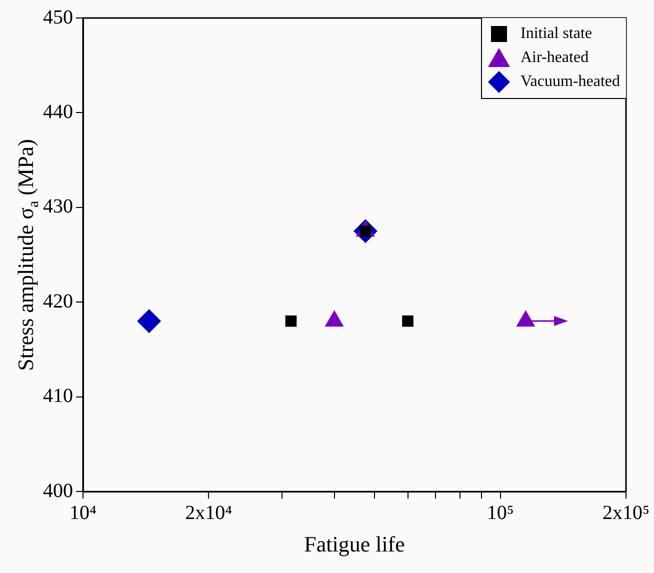 The height and width of the screenshot is (573, 654). Describe the element at coordinates (354, 544) in the screenshot. I see `x-axis-title: Fatigue life` at that location.